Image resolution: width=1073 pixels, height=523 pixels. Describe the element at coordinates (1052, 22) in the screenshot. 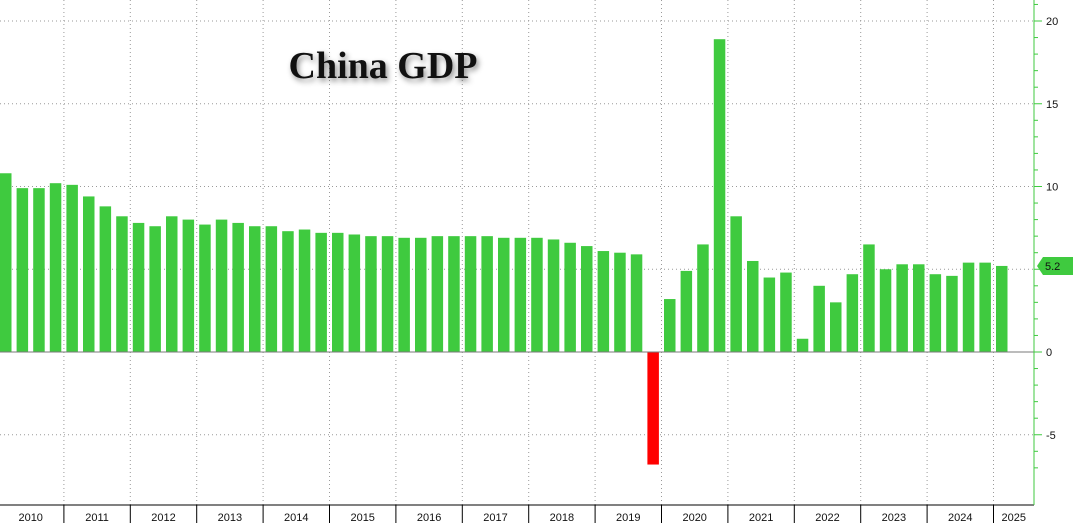

I see `y-tick-label: 20` at that location.